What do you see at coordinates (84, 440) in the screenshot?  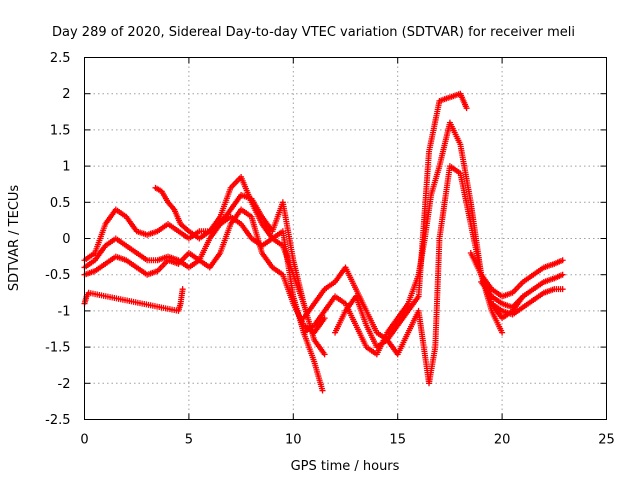 I see `x-tick-label: 0` at bounding box center [84, 440].